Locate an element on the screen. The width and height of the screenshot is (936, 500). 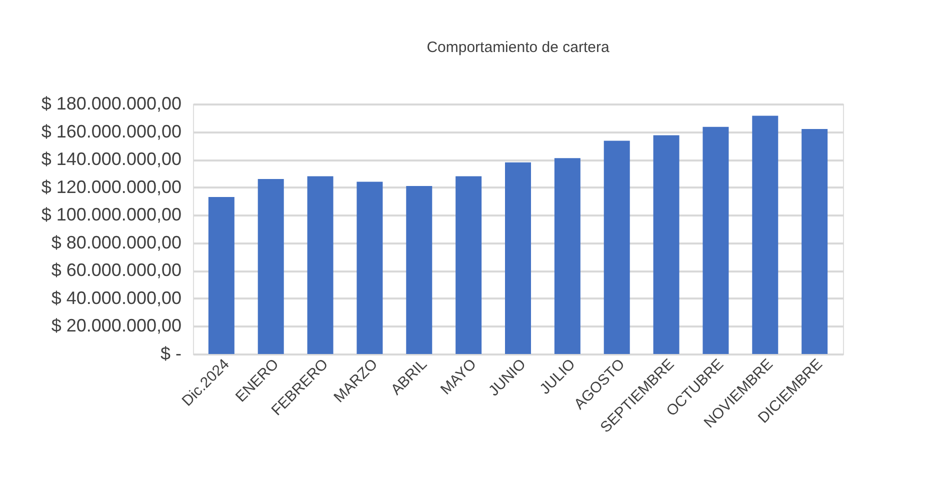
y-tick-label: $ 60.000.000,00 is located at coordinates (116, 270).